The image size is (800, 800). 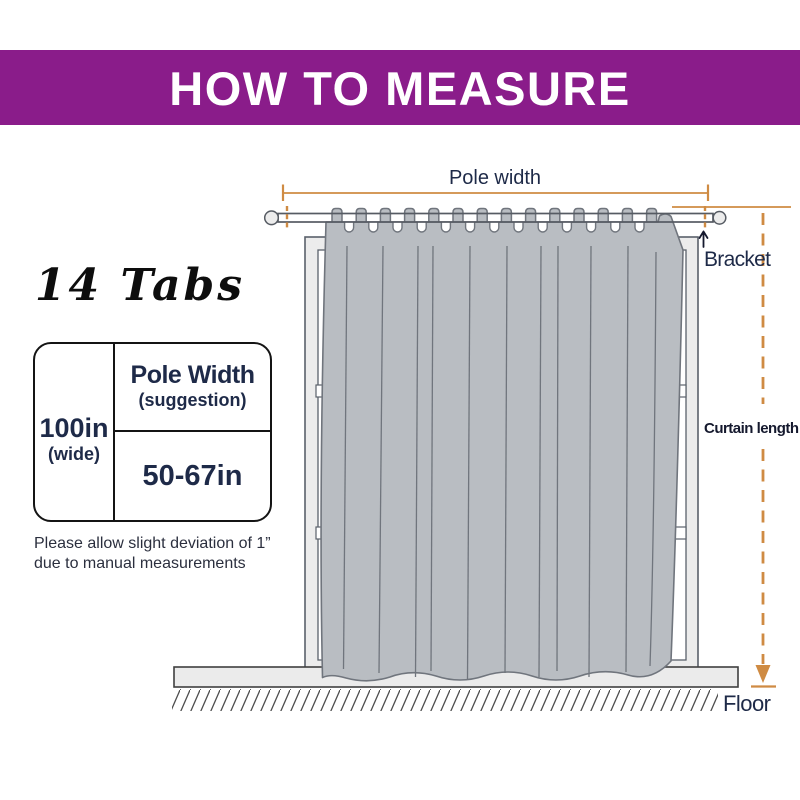 What do you see at coordinates (74, 454) in the screenshot?
I see `width-sub-label: (wide)` at bounding box center [74, 454].